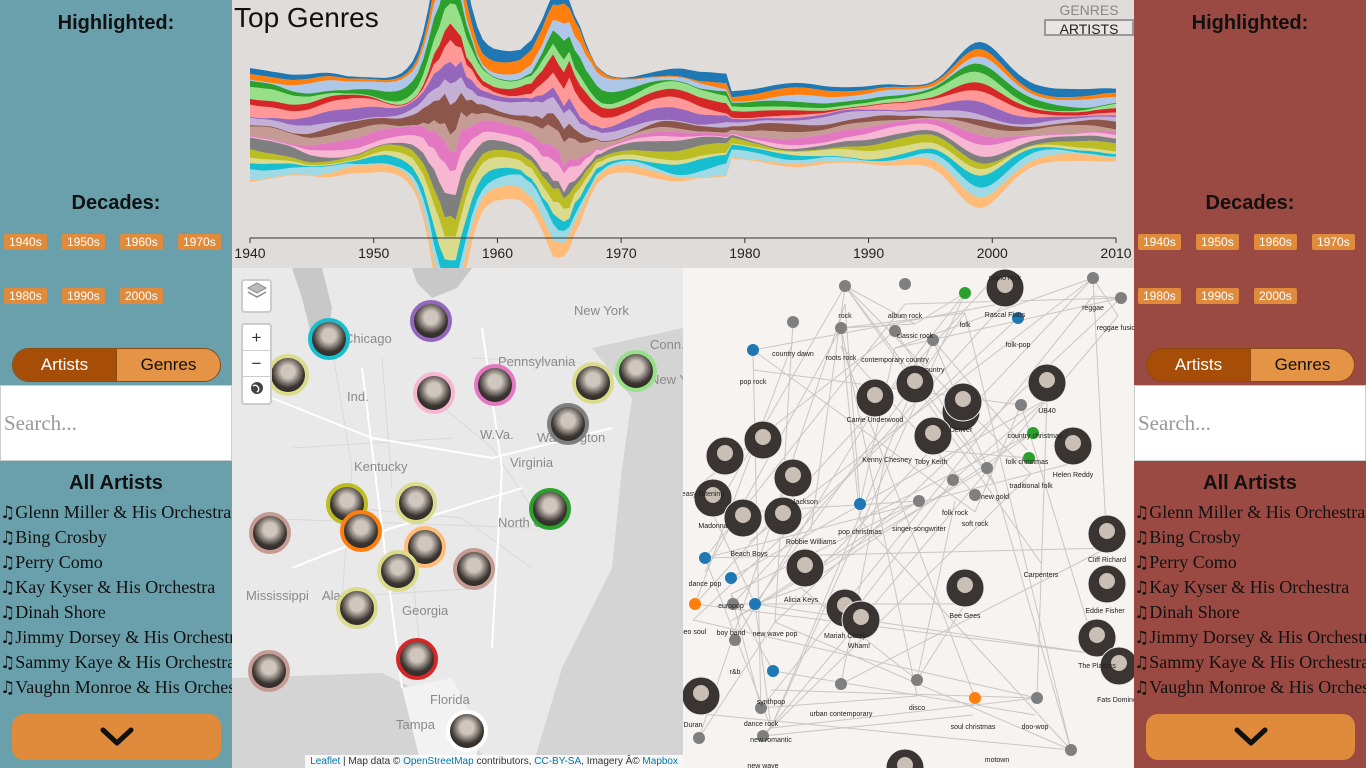 The image size is (1366, 768). Describe the element at coordinates (1089, 28) in the screenshot. I see `mode-option-artists: ARTISTS` at that location.